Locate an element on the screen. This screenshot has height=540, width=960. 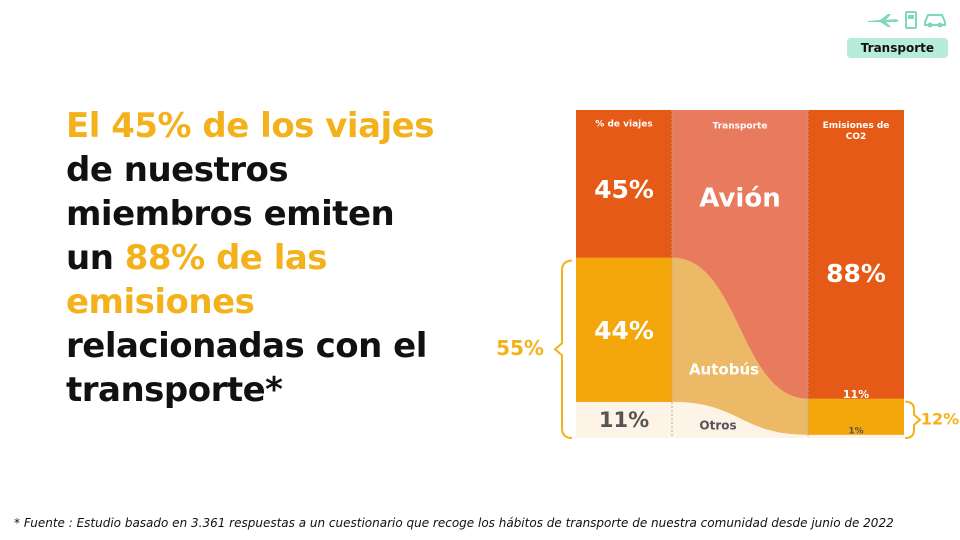
bar-autobus-trips is located at coordinates (624, 329).